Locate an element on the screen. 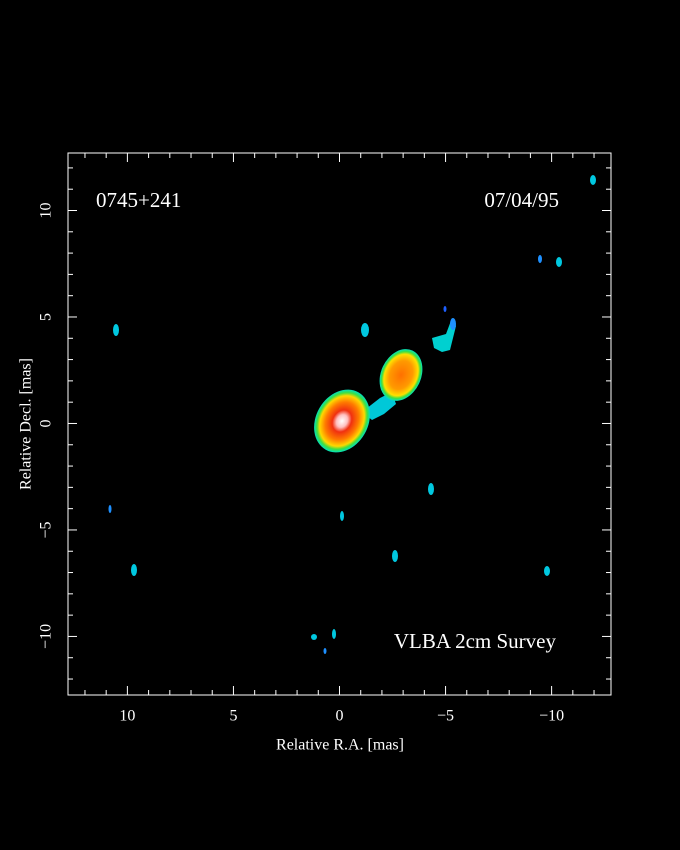 The width and height of the screenshot is (680, 850). x-tick-label: 5 is located at coordinates (233, 716).